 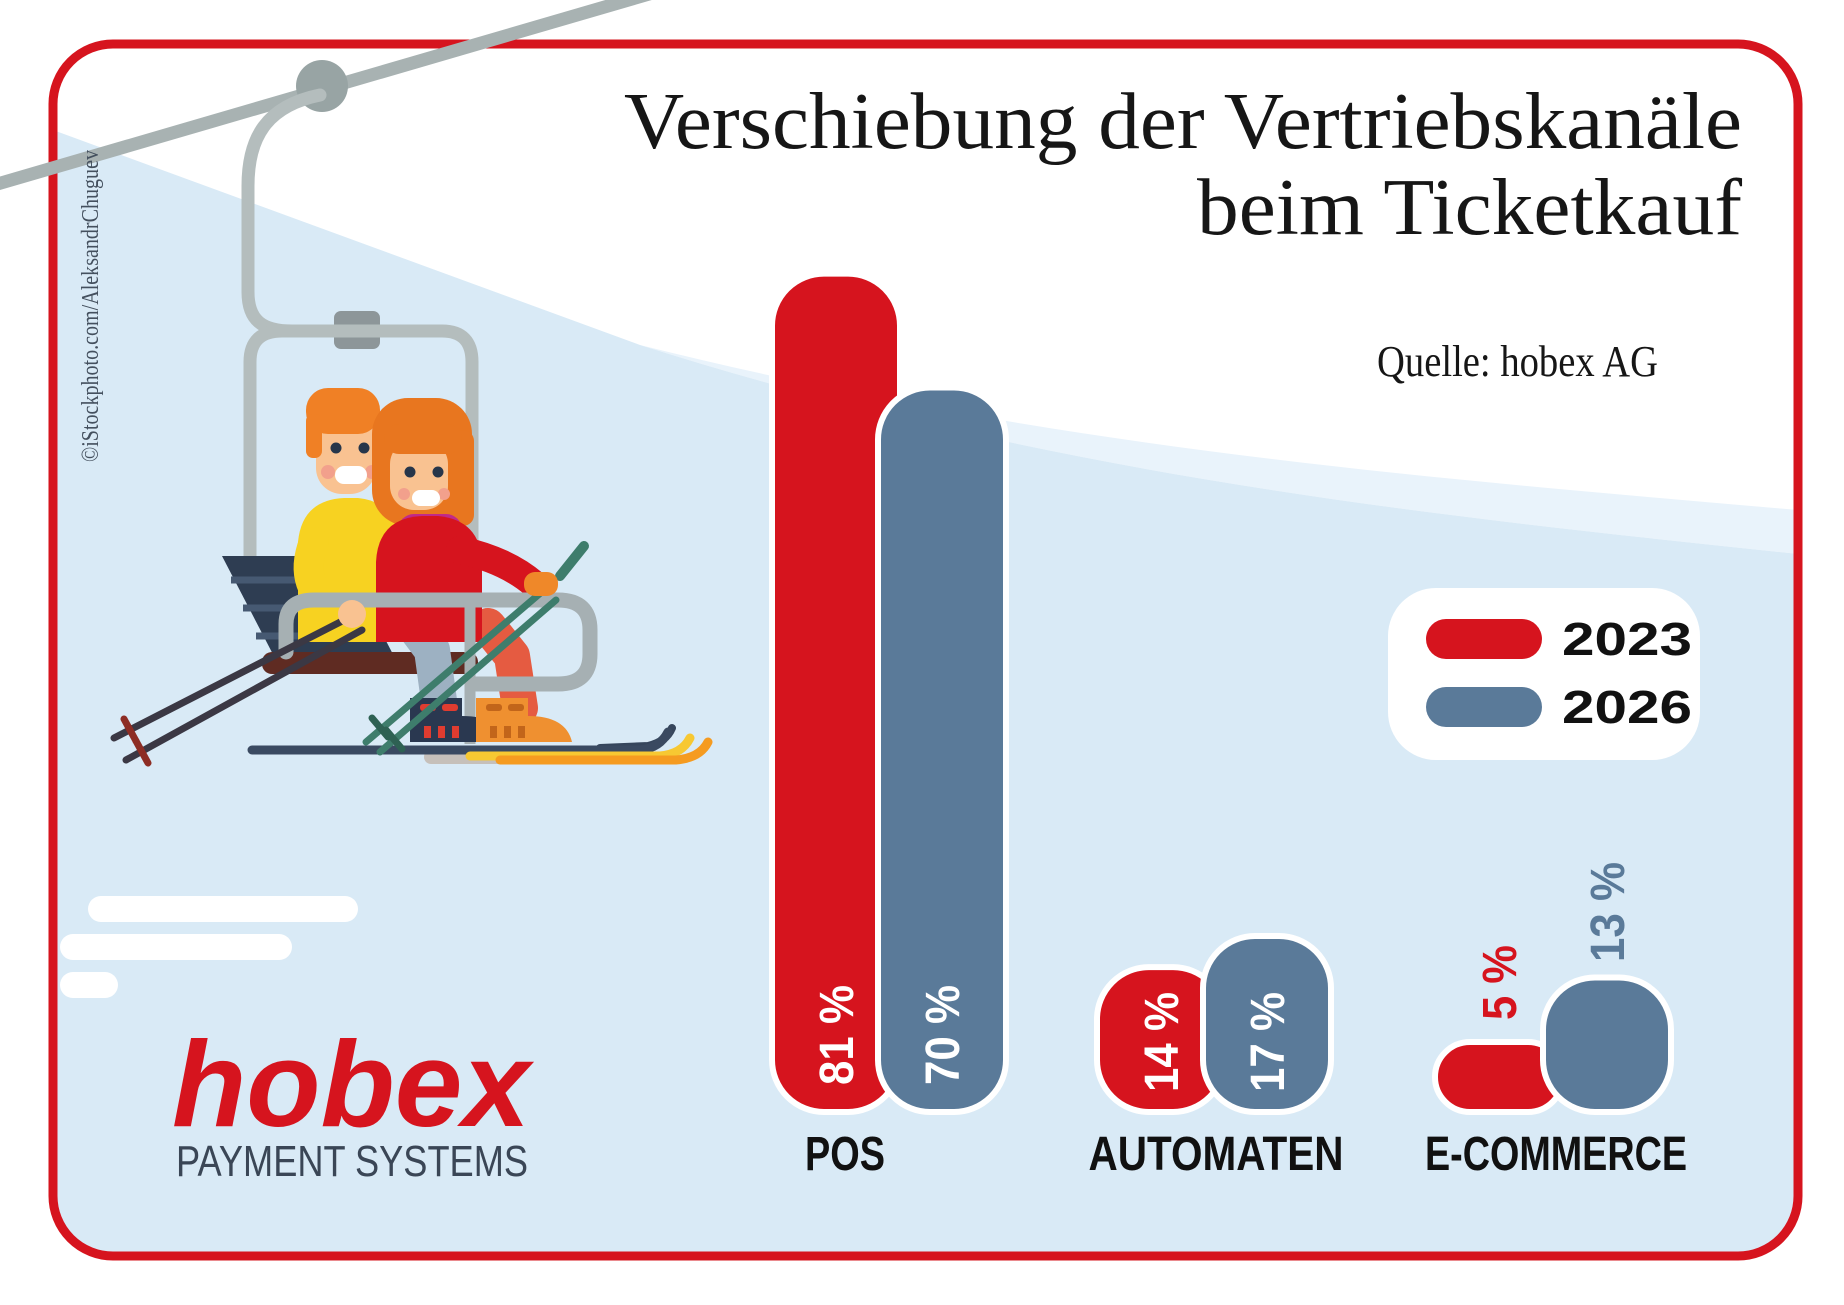 What do you see at coordinates (480, 744) in the screenshot?
I see `skis` at bounding box center [480, 744].